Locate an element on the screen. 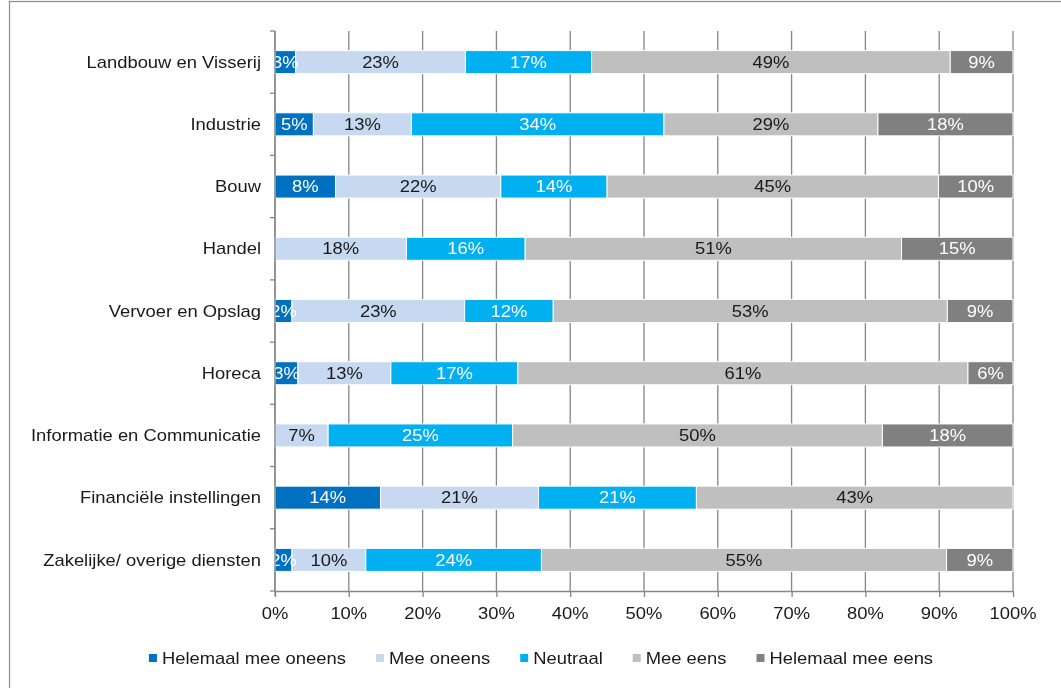  x-tick-label: 20% is located at coordinates (423, 613).